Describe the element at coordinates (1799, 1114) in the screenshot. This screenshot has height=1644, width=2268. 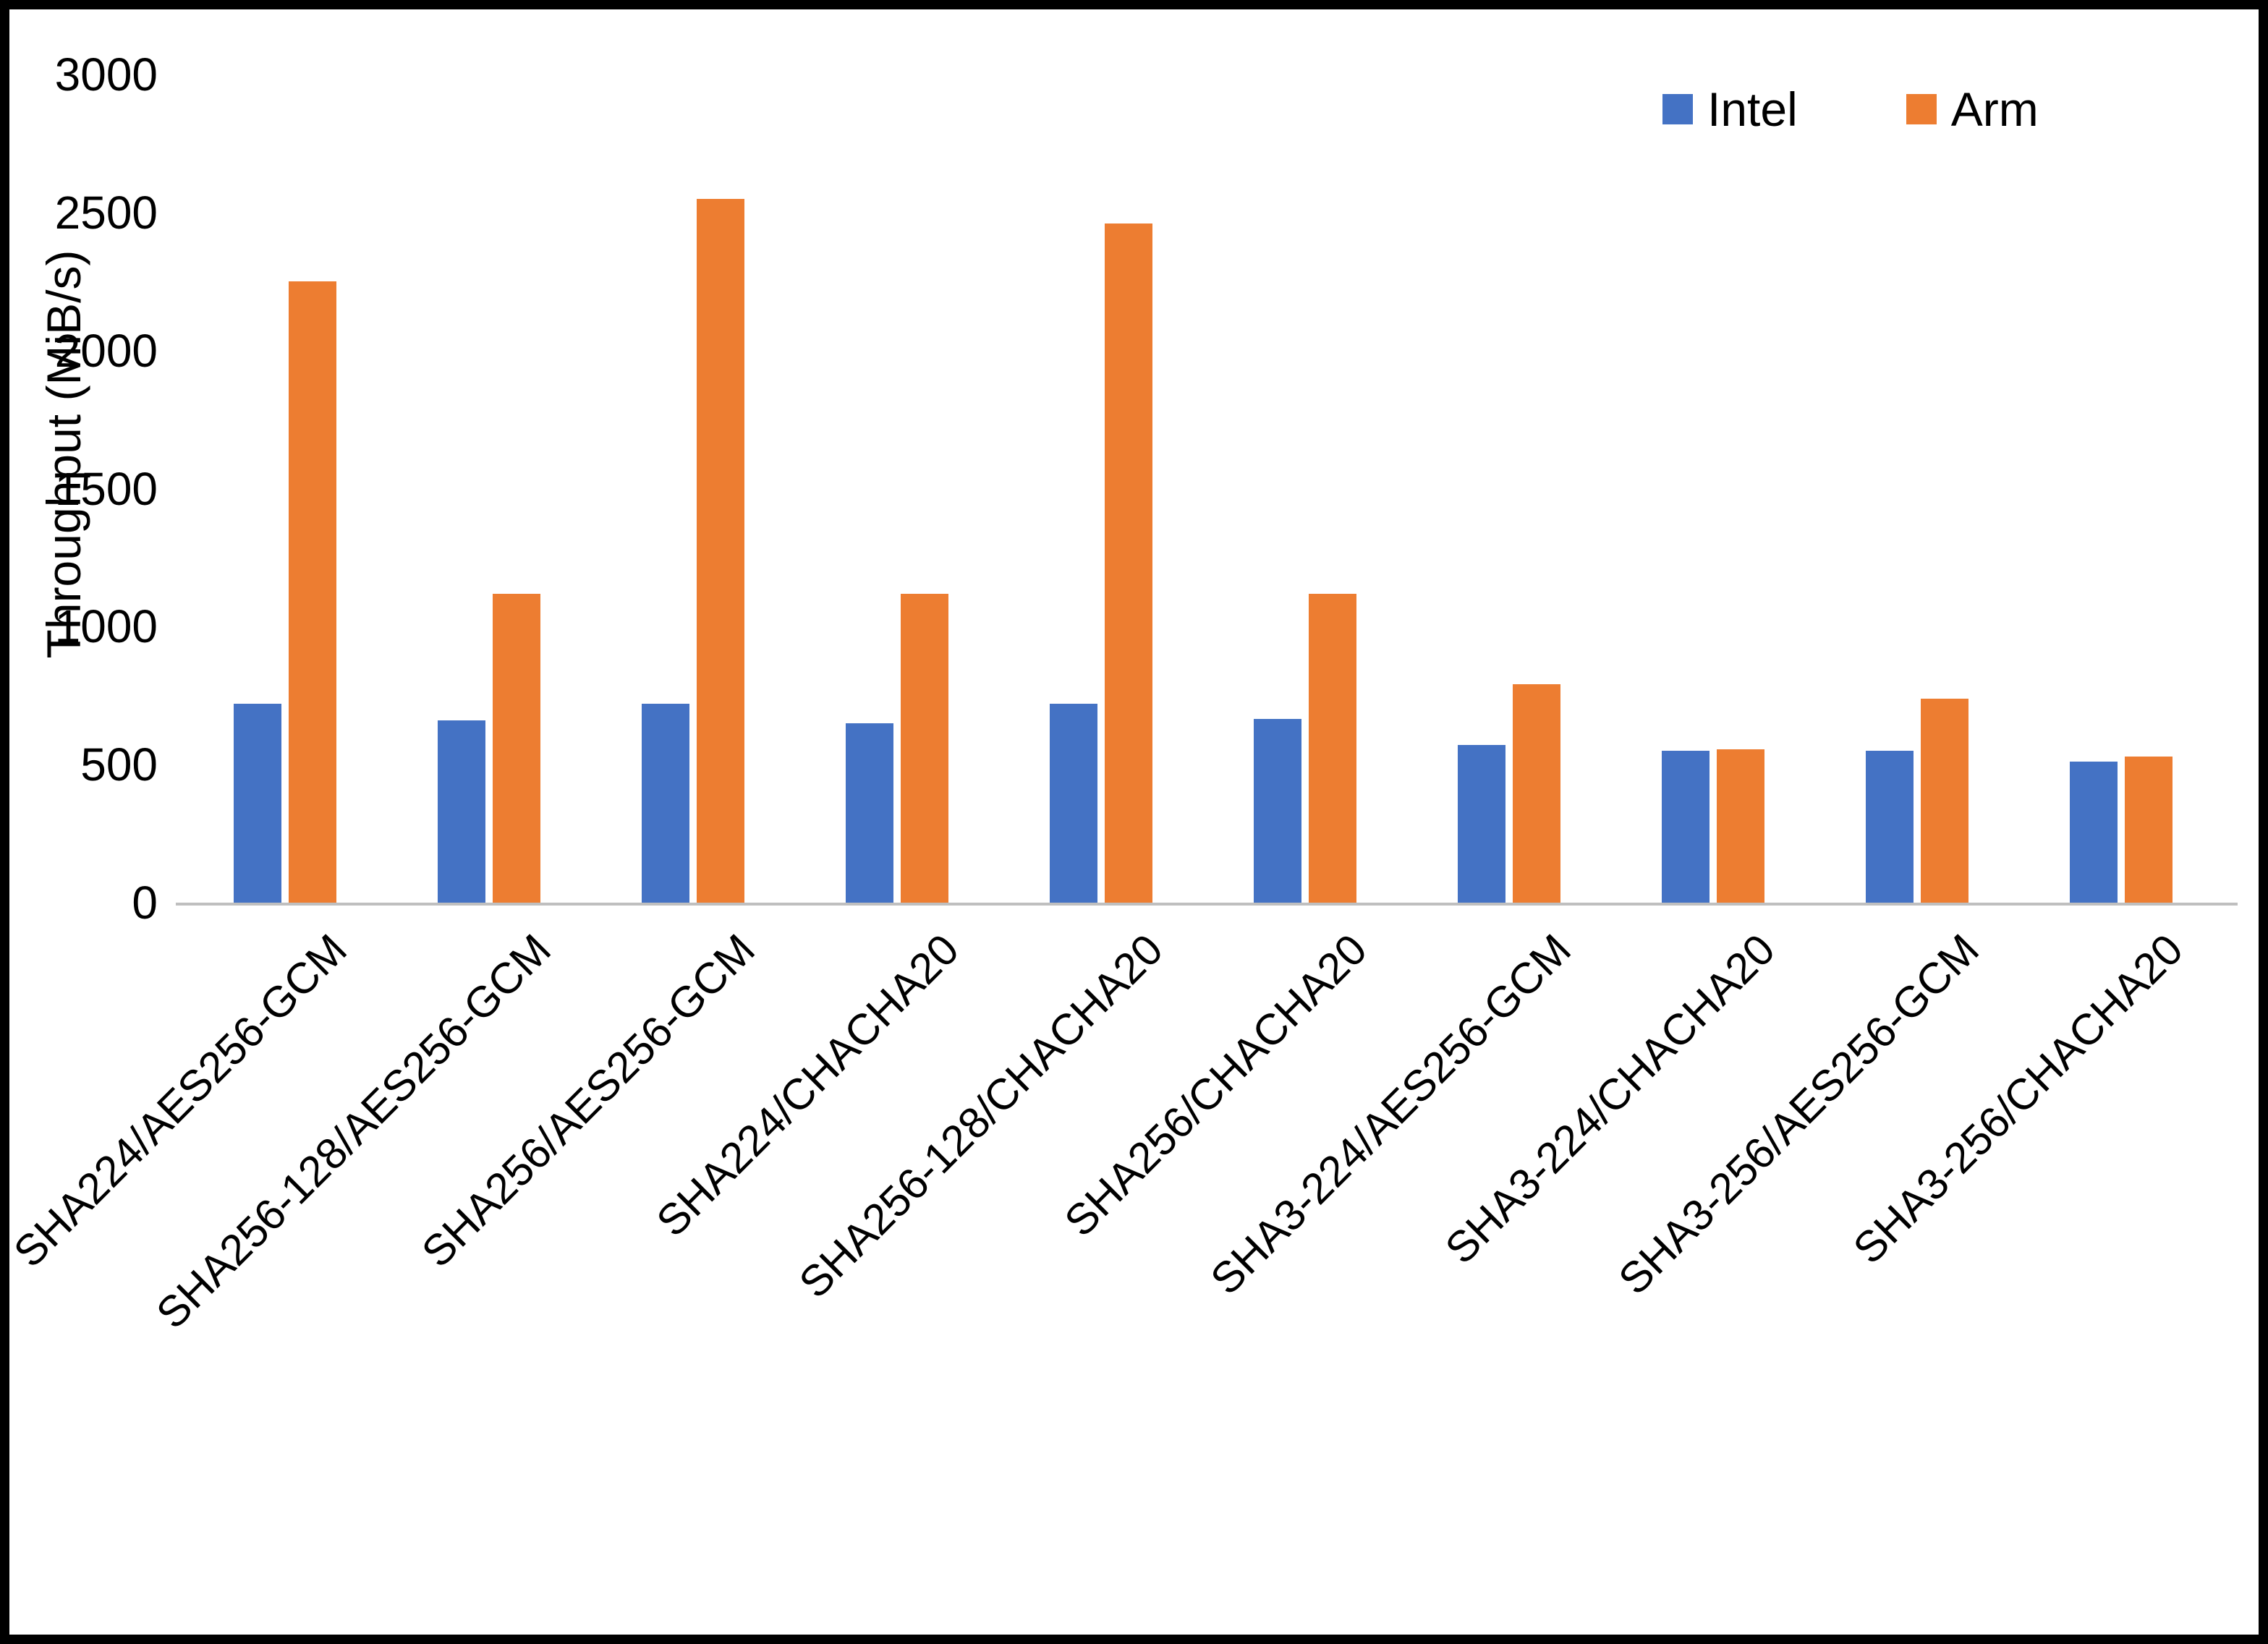
I see `x-axis-category-label: SHA3-256/AES256-GCM` at that location.